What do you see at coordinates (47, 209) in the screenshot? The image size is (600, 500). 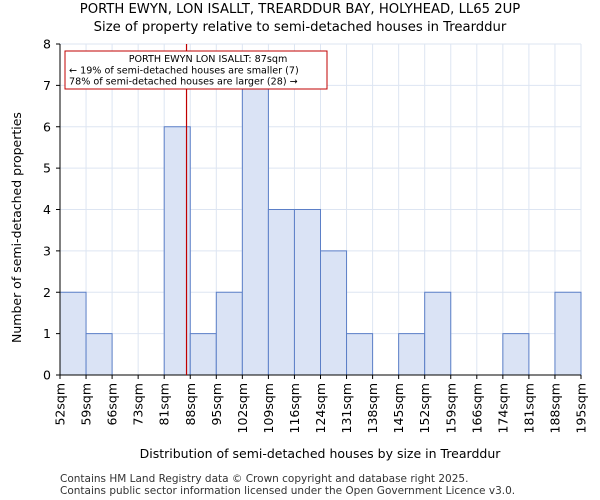 I see `y-tick-label: 4` at bounding box center [47, 209].